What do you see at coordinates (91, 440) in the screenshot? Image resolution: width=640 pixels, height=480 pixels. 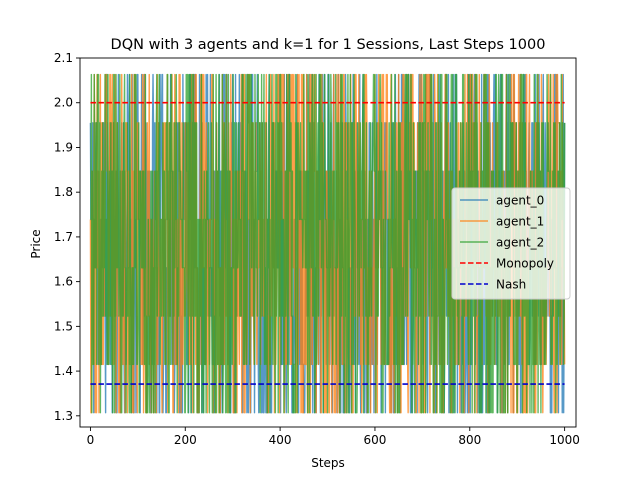 I see `x-tick-label: 0` at bounding box center [91, 440].